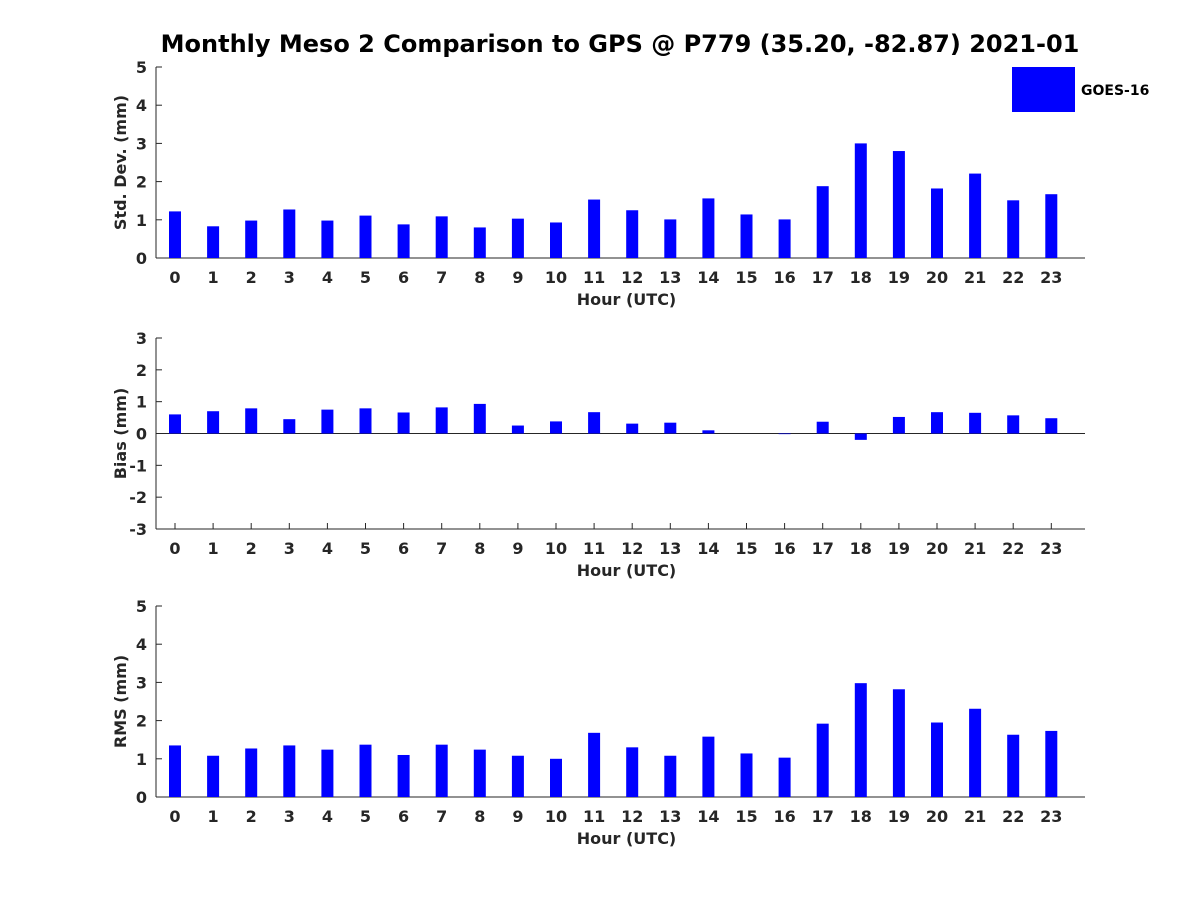 The width and height of the screenshot is (1200, 900). Describe the element at coordinates (120, 701) in the screenshot. I see `panel3-y-axis-label: RMS (mm)` at that location.